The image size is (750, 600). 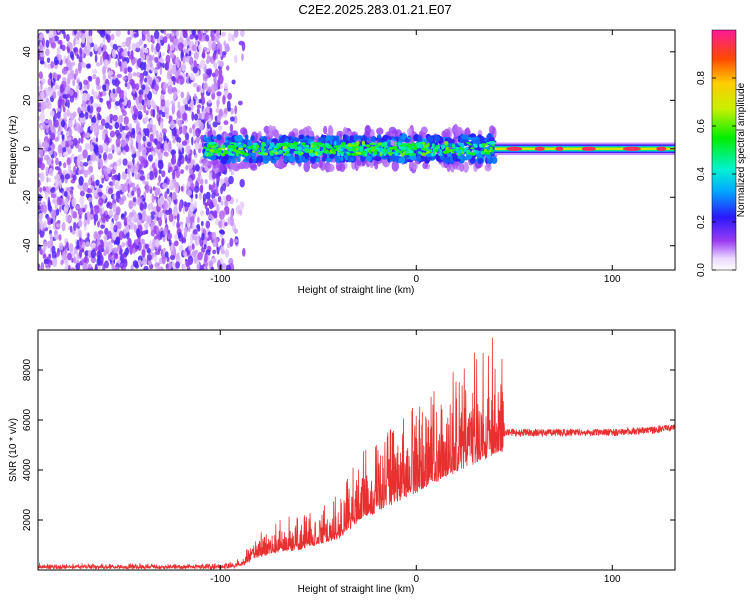 What do you see at coordinates (325, 130) in the screenshot?
I see `band-halo` at bounding box center [325, 130].